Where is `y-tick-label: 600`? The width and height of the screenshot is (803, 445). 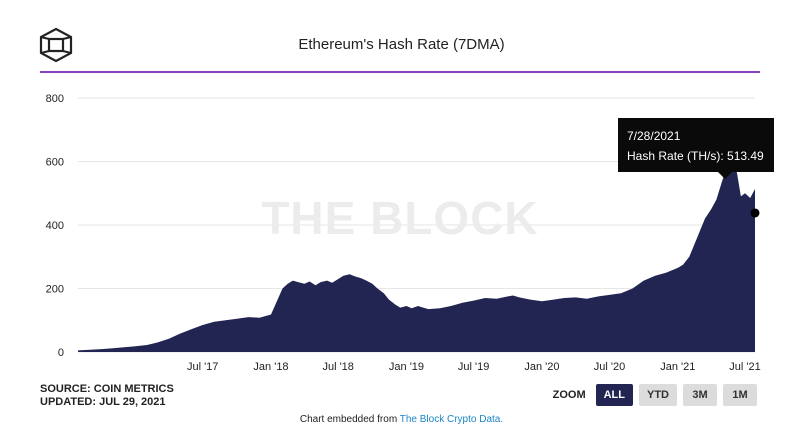 y-tick-label: 600 is located at coordinates (55, 163).